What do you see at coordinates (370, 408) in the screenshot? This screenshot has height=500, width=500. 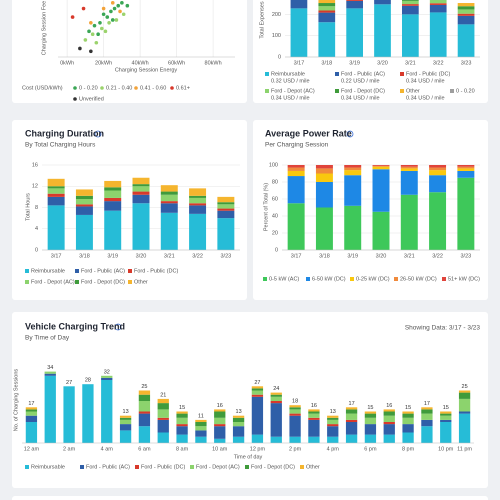 I see `total-label: 15` at bounding box center [370, 408].